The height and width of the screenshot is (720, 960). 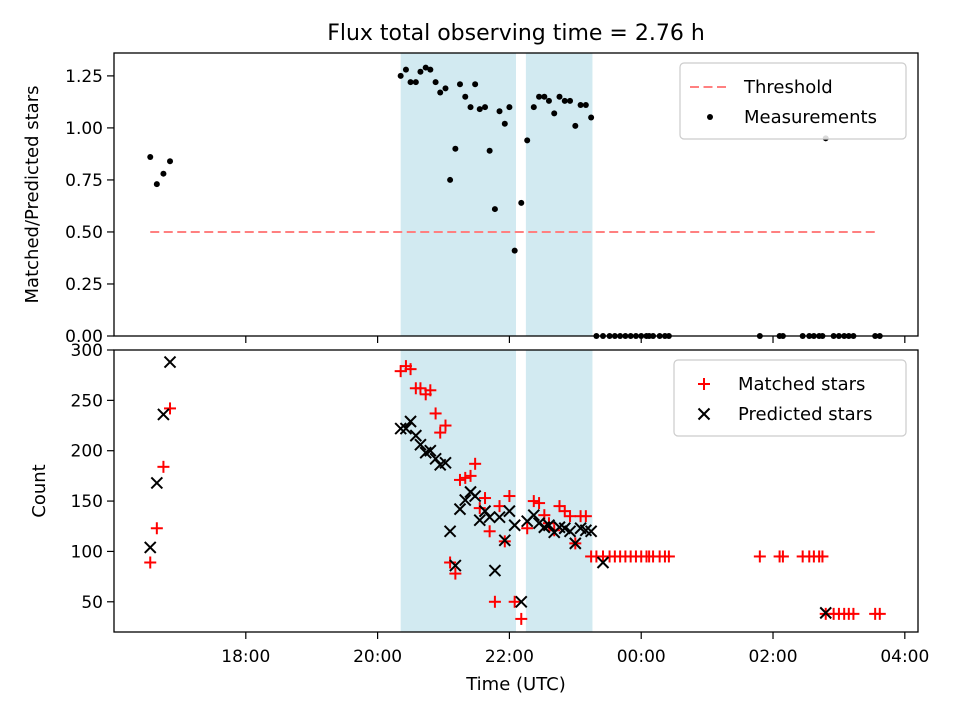 What do you see at coordinates (87, 552) in the screenshot?
I see `y-tick-label-1: 100` at bounding box center [87, 552].